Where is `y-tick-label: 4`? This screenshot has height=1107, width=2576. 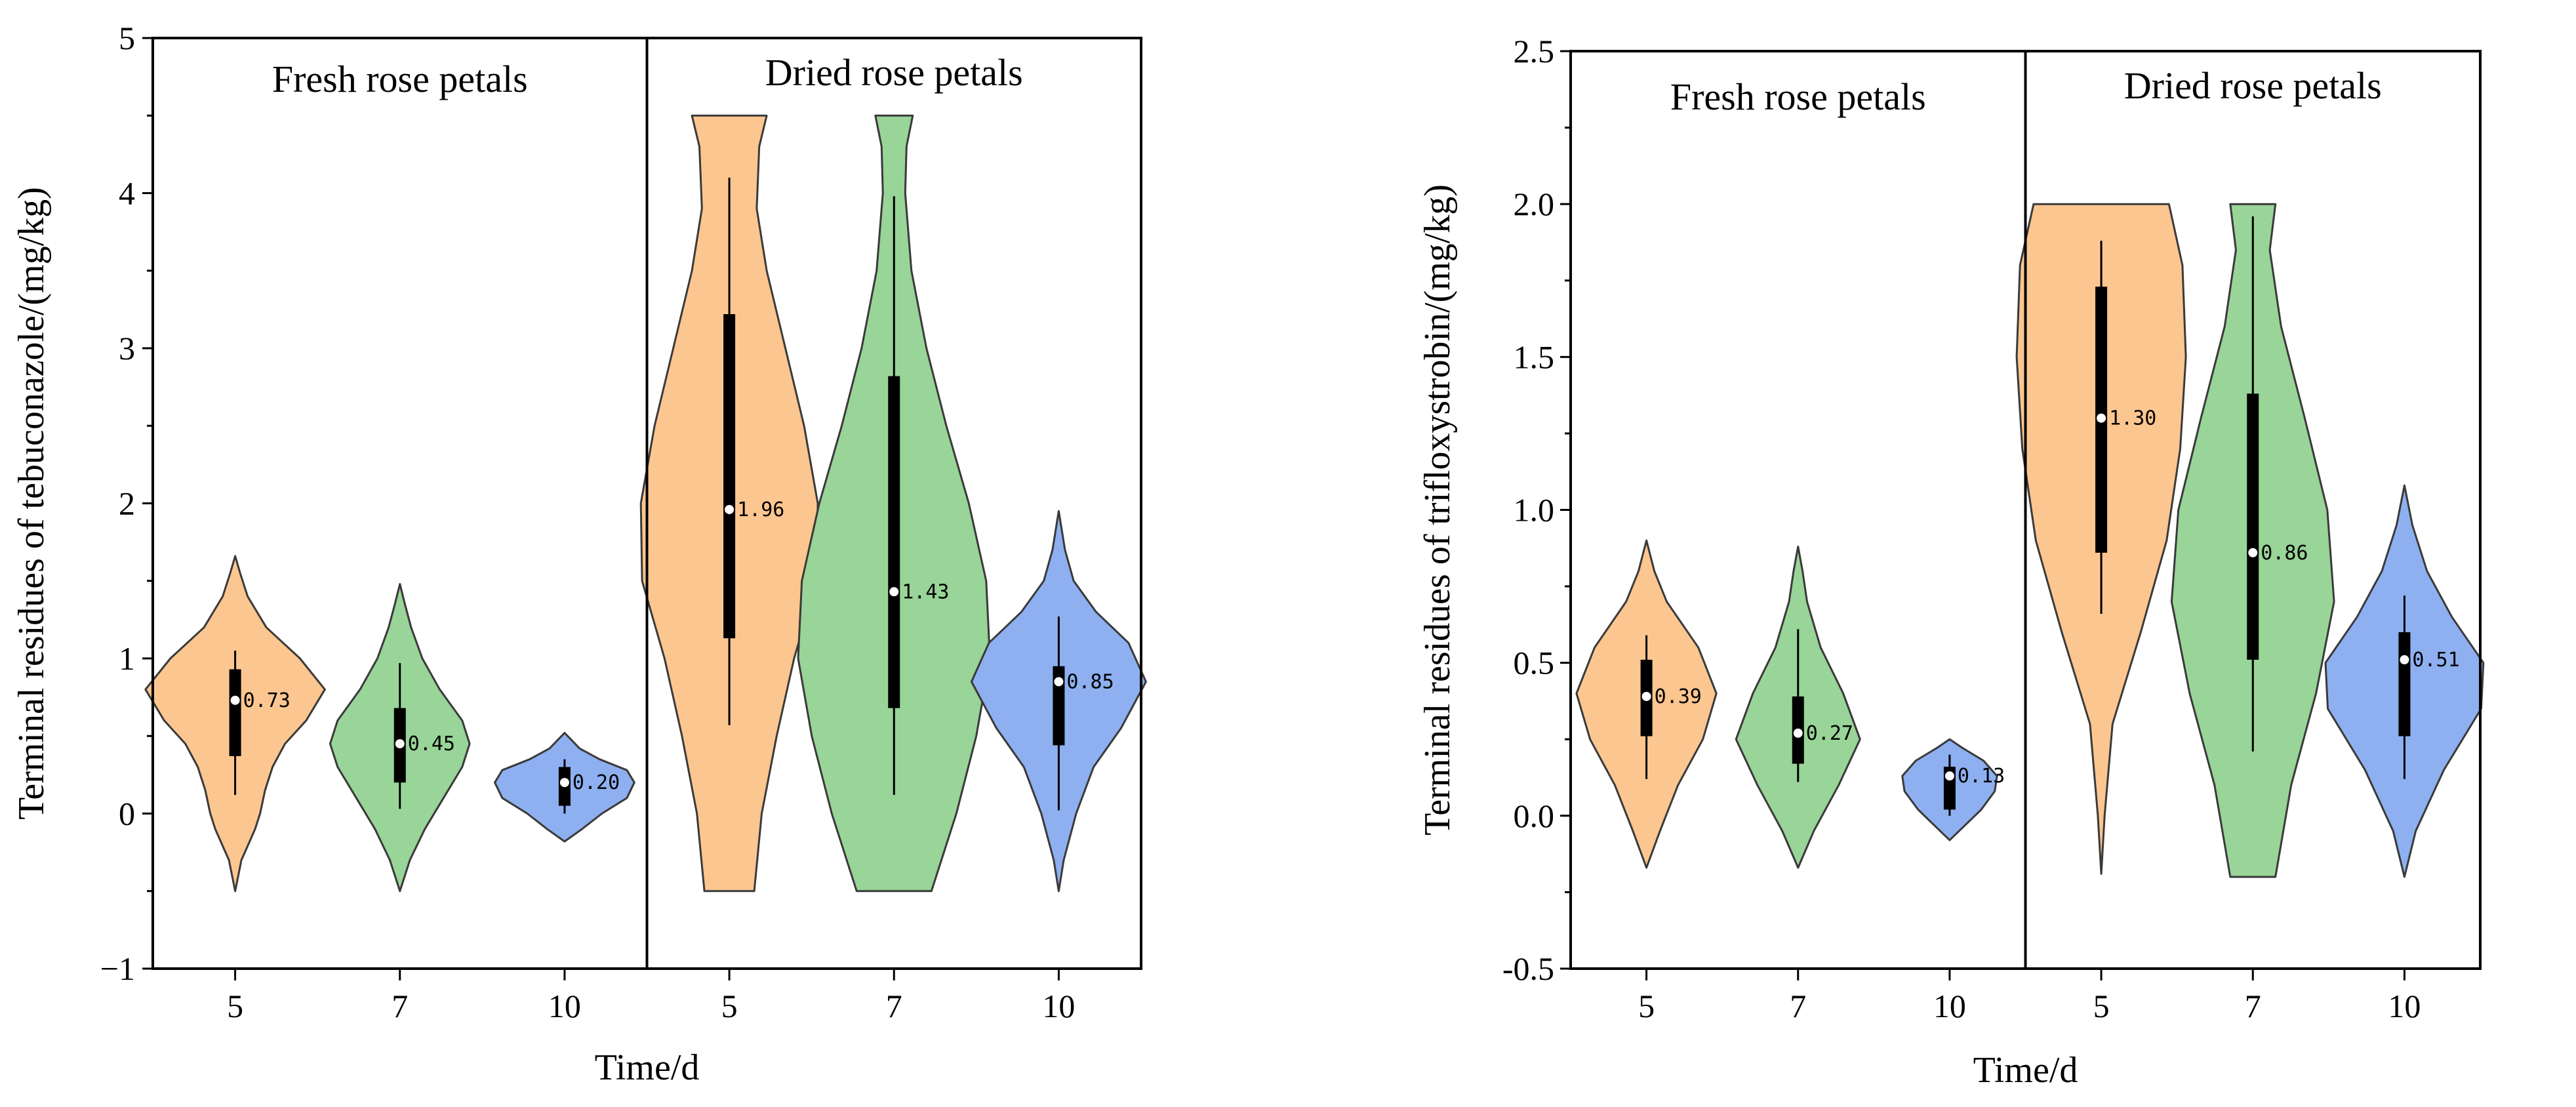
y-tick-label: 4 is located at coordinates (127, 194).